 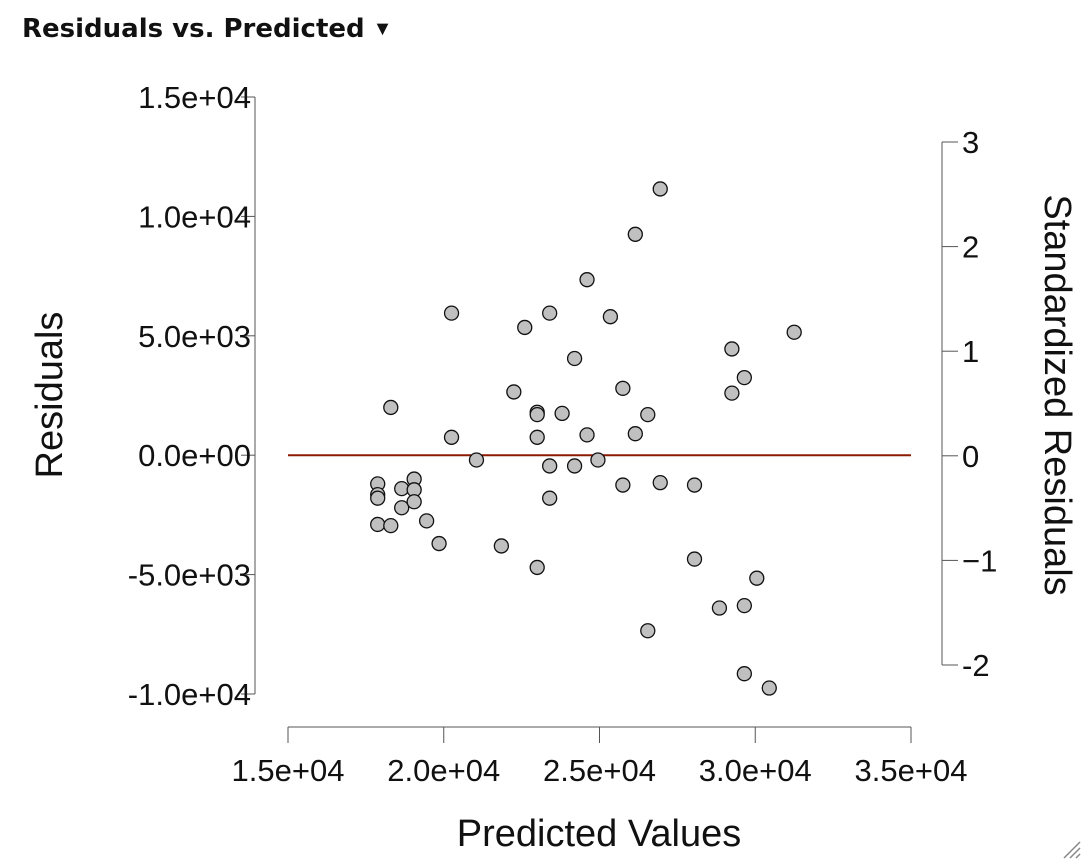 What do you see at coordinates (194, 336) in the screenshot?
I see `y-tick-label: 5.0e+03` at bounding box center [194, 336].